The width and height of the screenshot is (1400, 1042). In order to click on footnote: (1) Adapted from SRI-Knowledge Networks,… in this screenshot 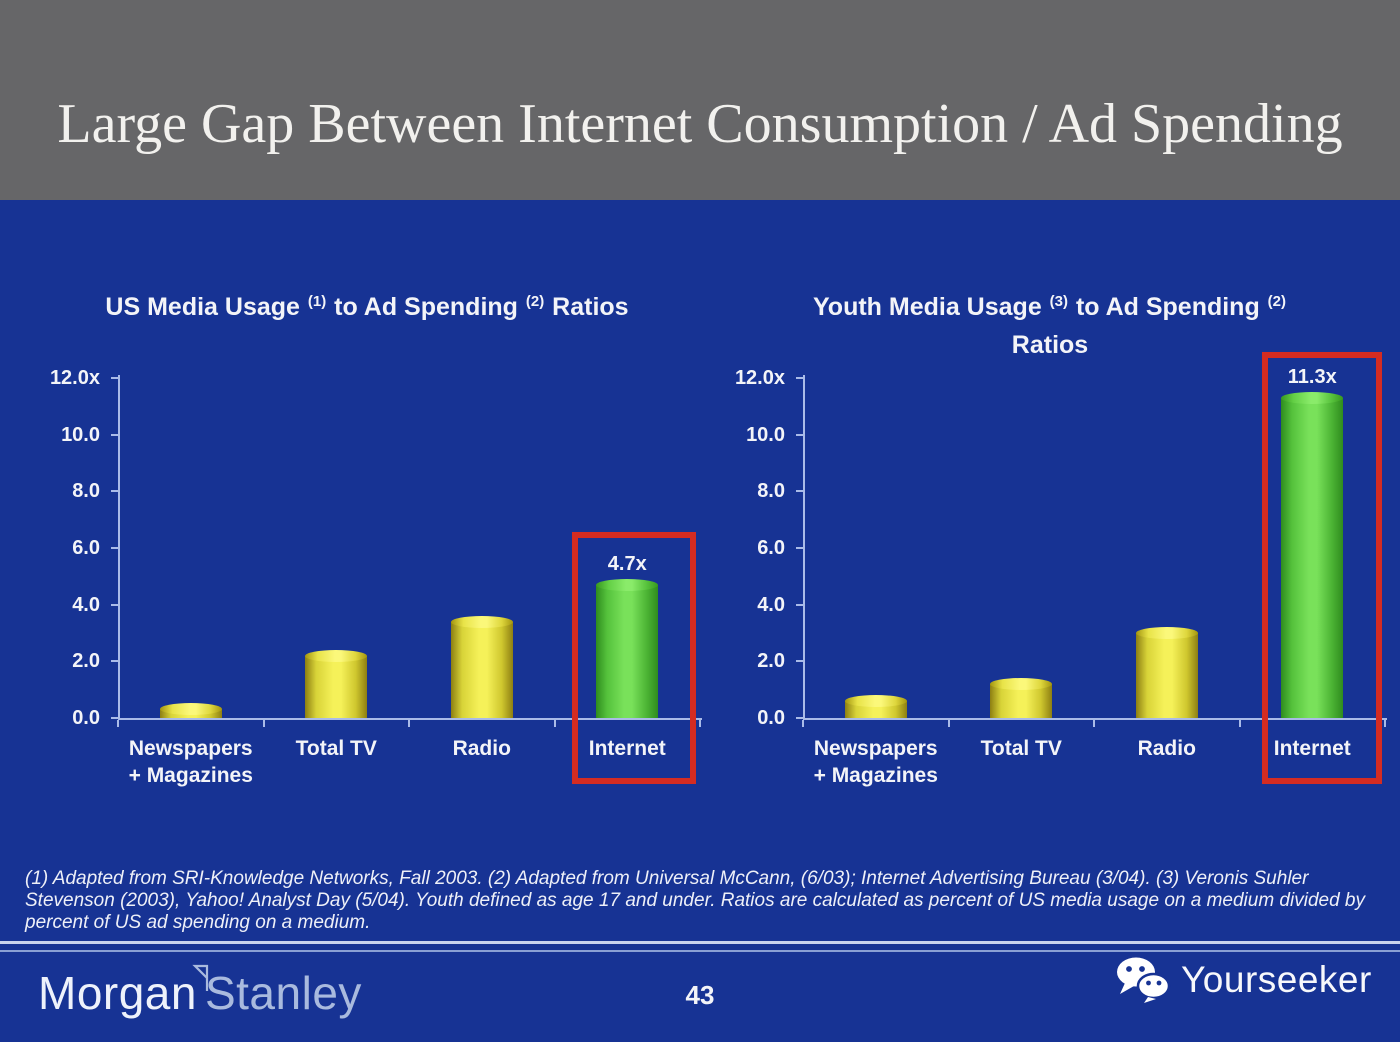, I will do `click(695, 900)`.